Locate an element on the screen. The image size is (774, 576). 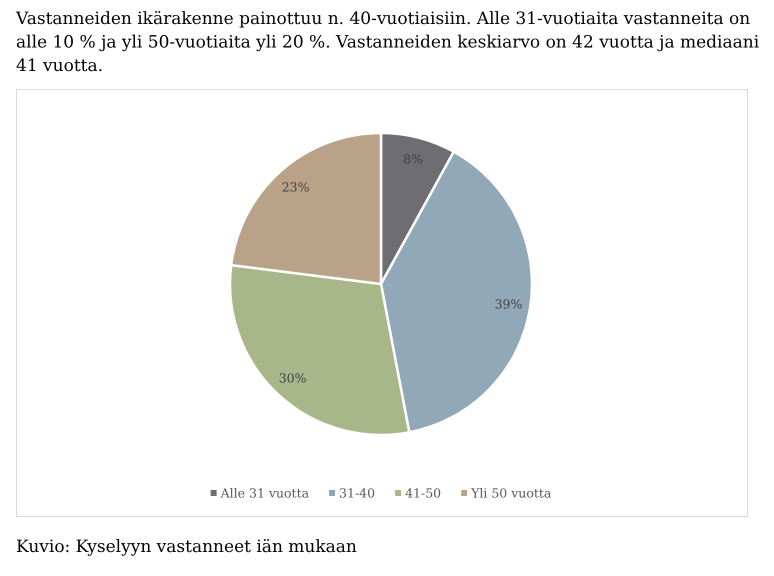
data-label: 39% is located at coordinates (508, 304).